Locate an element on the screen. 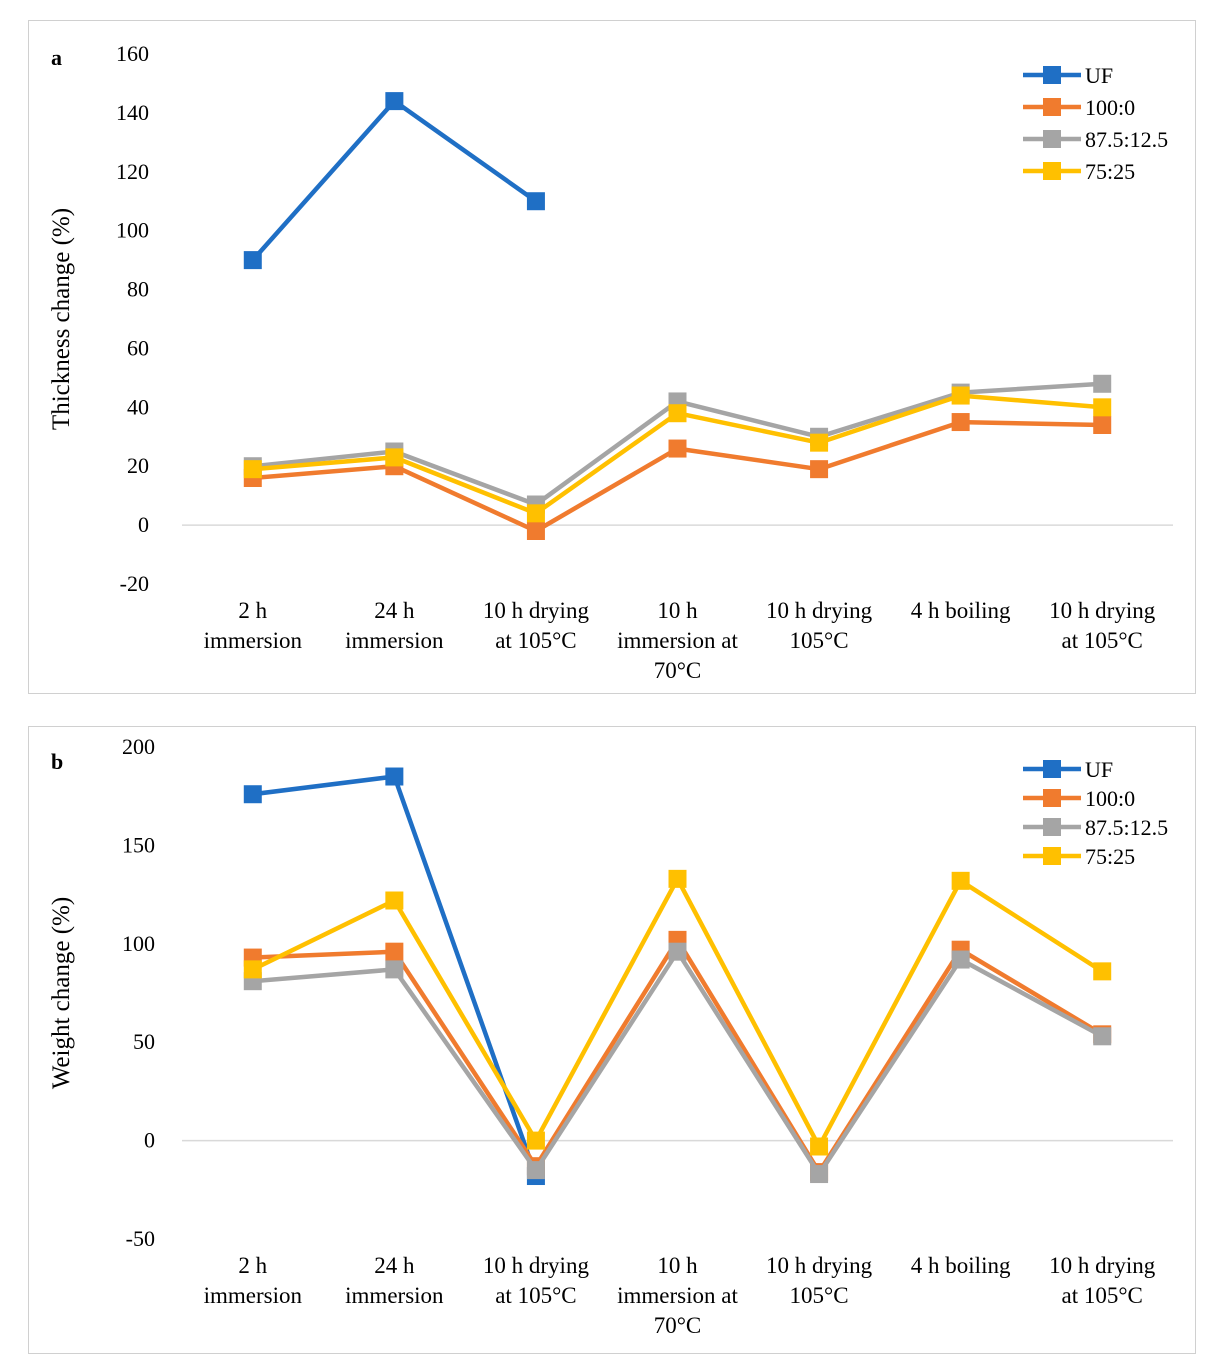 This screenshot has height=1364, width=1219. y-tick-label: 200 is located at coordinates (138, 746).